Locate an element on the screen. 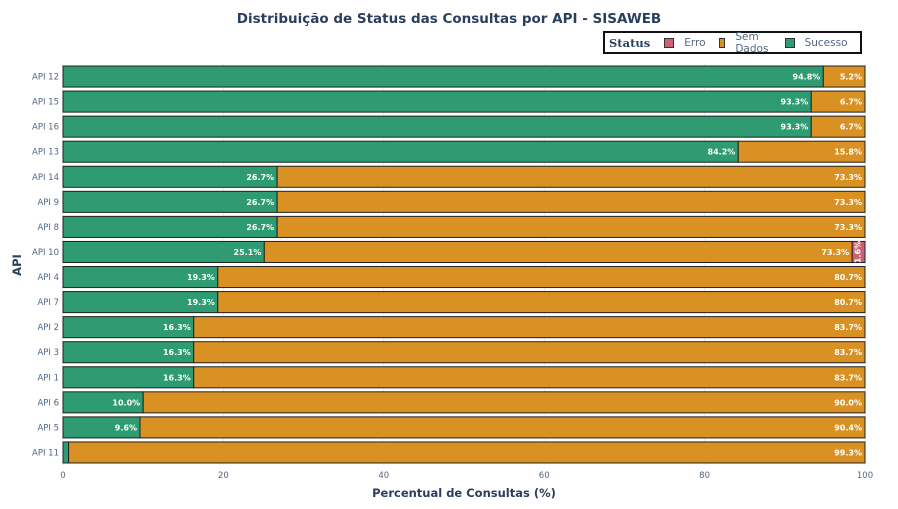 The width and height of the screenshot is (898, 509). bar-label: 84.2% is located at coordinates (722, 152).